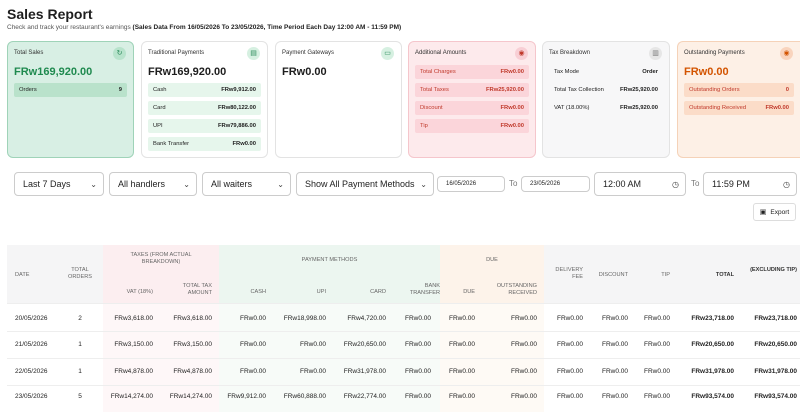 The image size is (800, 412). I want to click on handlers-value: All handlers, so click(142, 184).